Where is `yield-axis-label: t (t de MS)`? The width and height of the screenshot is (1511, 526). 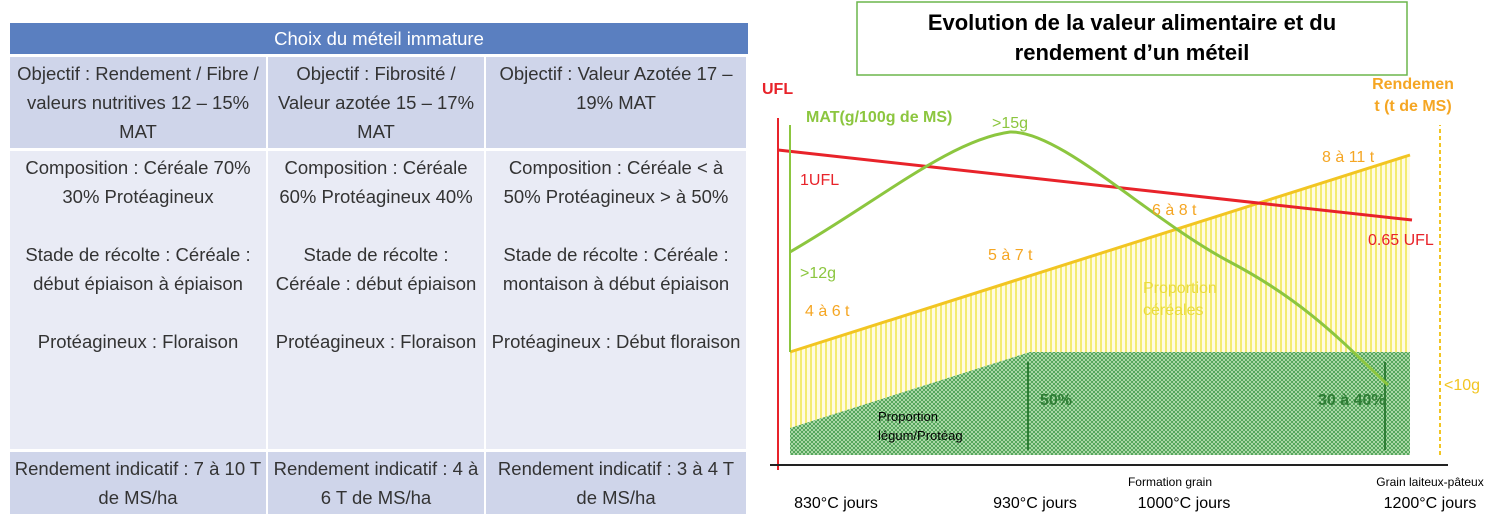 yield-axis-label: t (t de MS) is located at coordinates (1412, 106).